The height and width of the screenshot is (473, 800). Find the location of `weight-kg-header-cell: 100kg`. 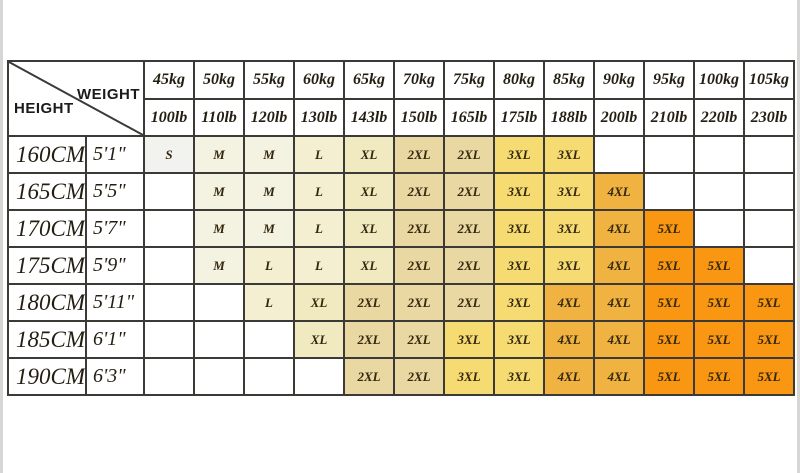

weight-kg-header-cell: 100kg is located at coordinates (720, 81).